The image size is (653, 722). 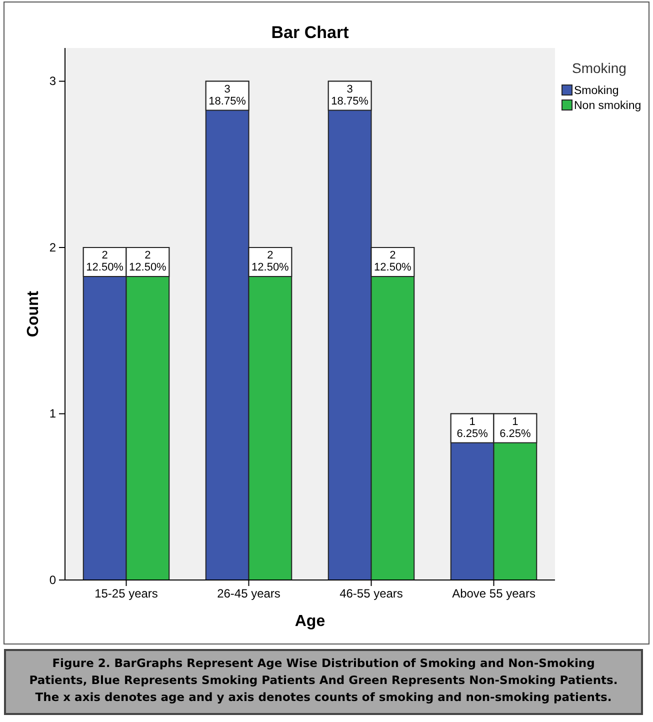 What do you see at coordinates (596, 91) in the screenshot?
I see `legend-label: Smoking` at bounding box center [596, 91].